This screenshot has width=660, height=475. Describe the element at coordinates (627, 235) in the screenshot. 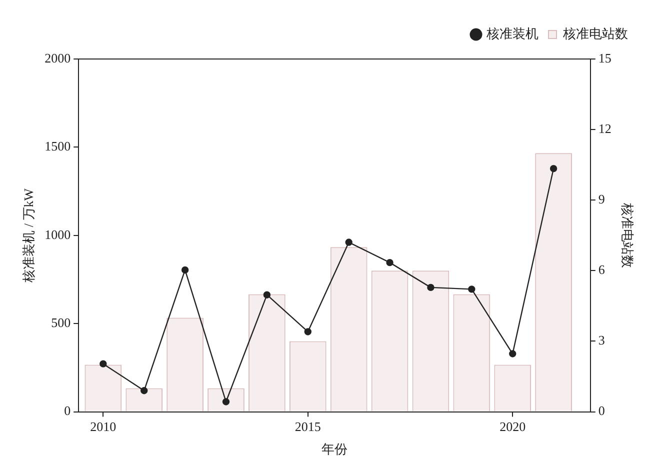

I see `y2-axis-title: 核准电站数` at that location.